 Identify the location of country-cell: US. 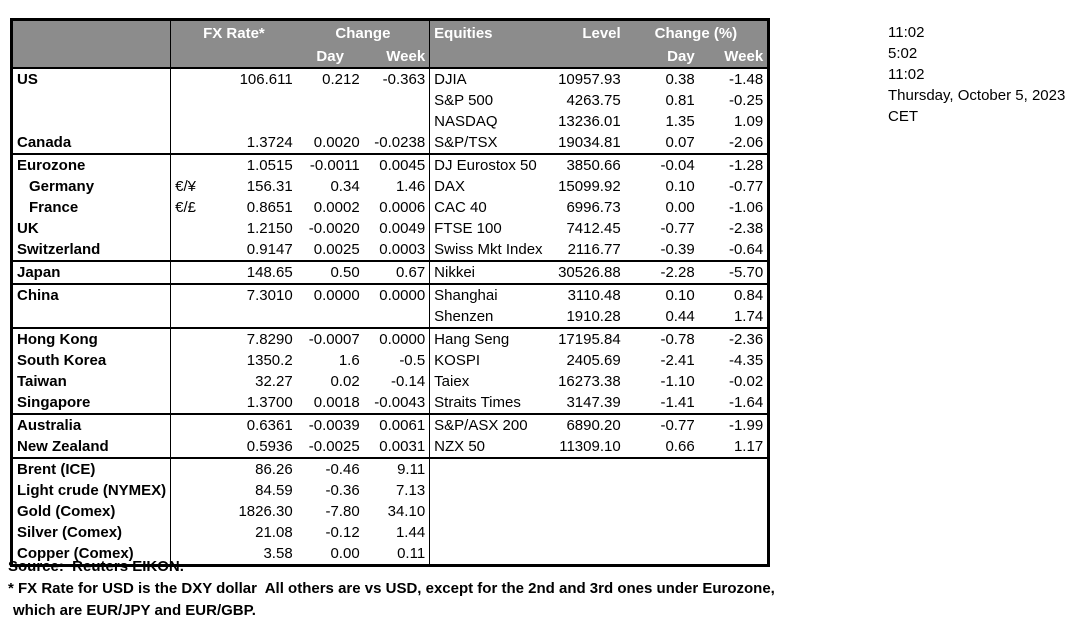
(27, 79).